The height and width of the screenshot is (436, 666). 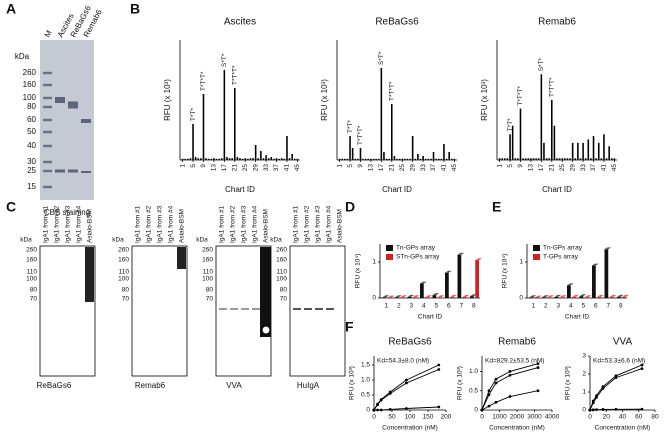 What do you see at coordinates (31, 131) in the screenshot?
I see `marker-label: 50` at bounding box center [31, 131].